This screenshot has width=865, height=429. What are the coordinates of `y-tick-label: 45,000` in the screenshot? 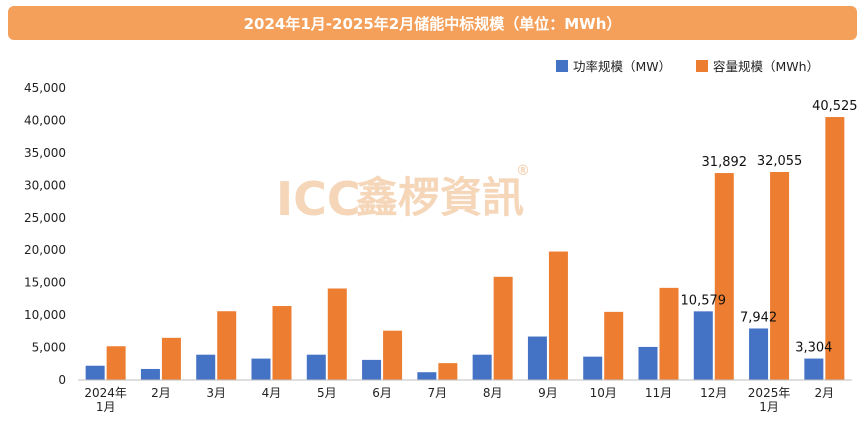 It's located at (45, 88).